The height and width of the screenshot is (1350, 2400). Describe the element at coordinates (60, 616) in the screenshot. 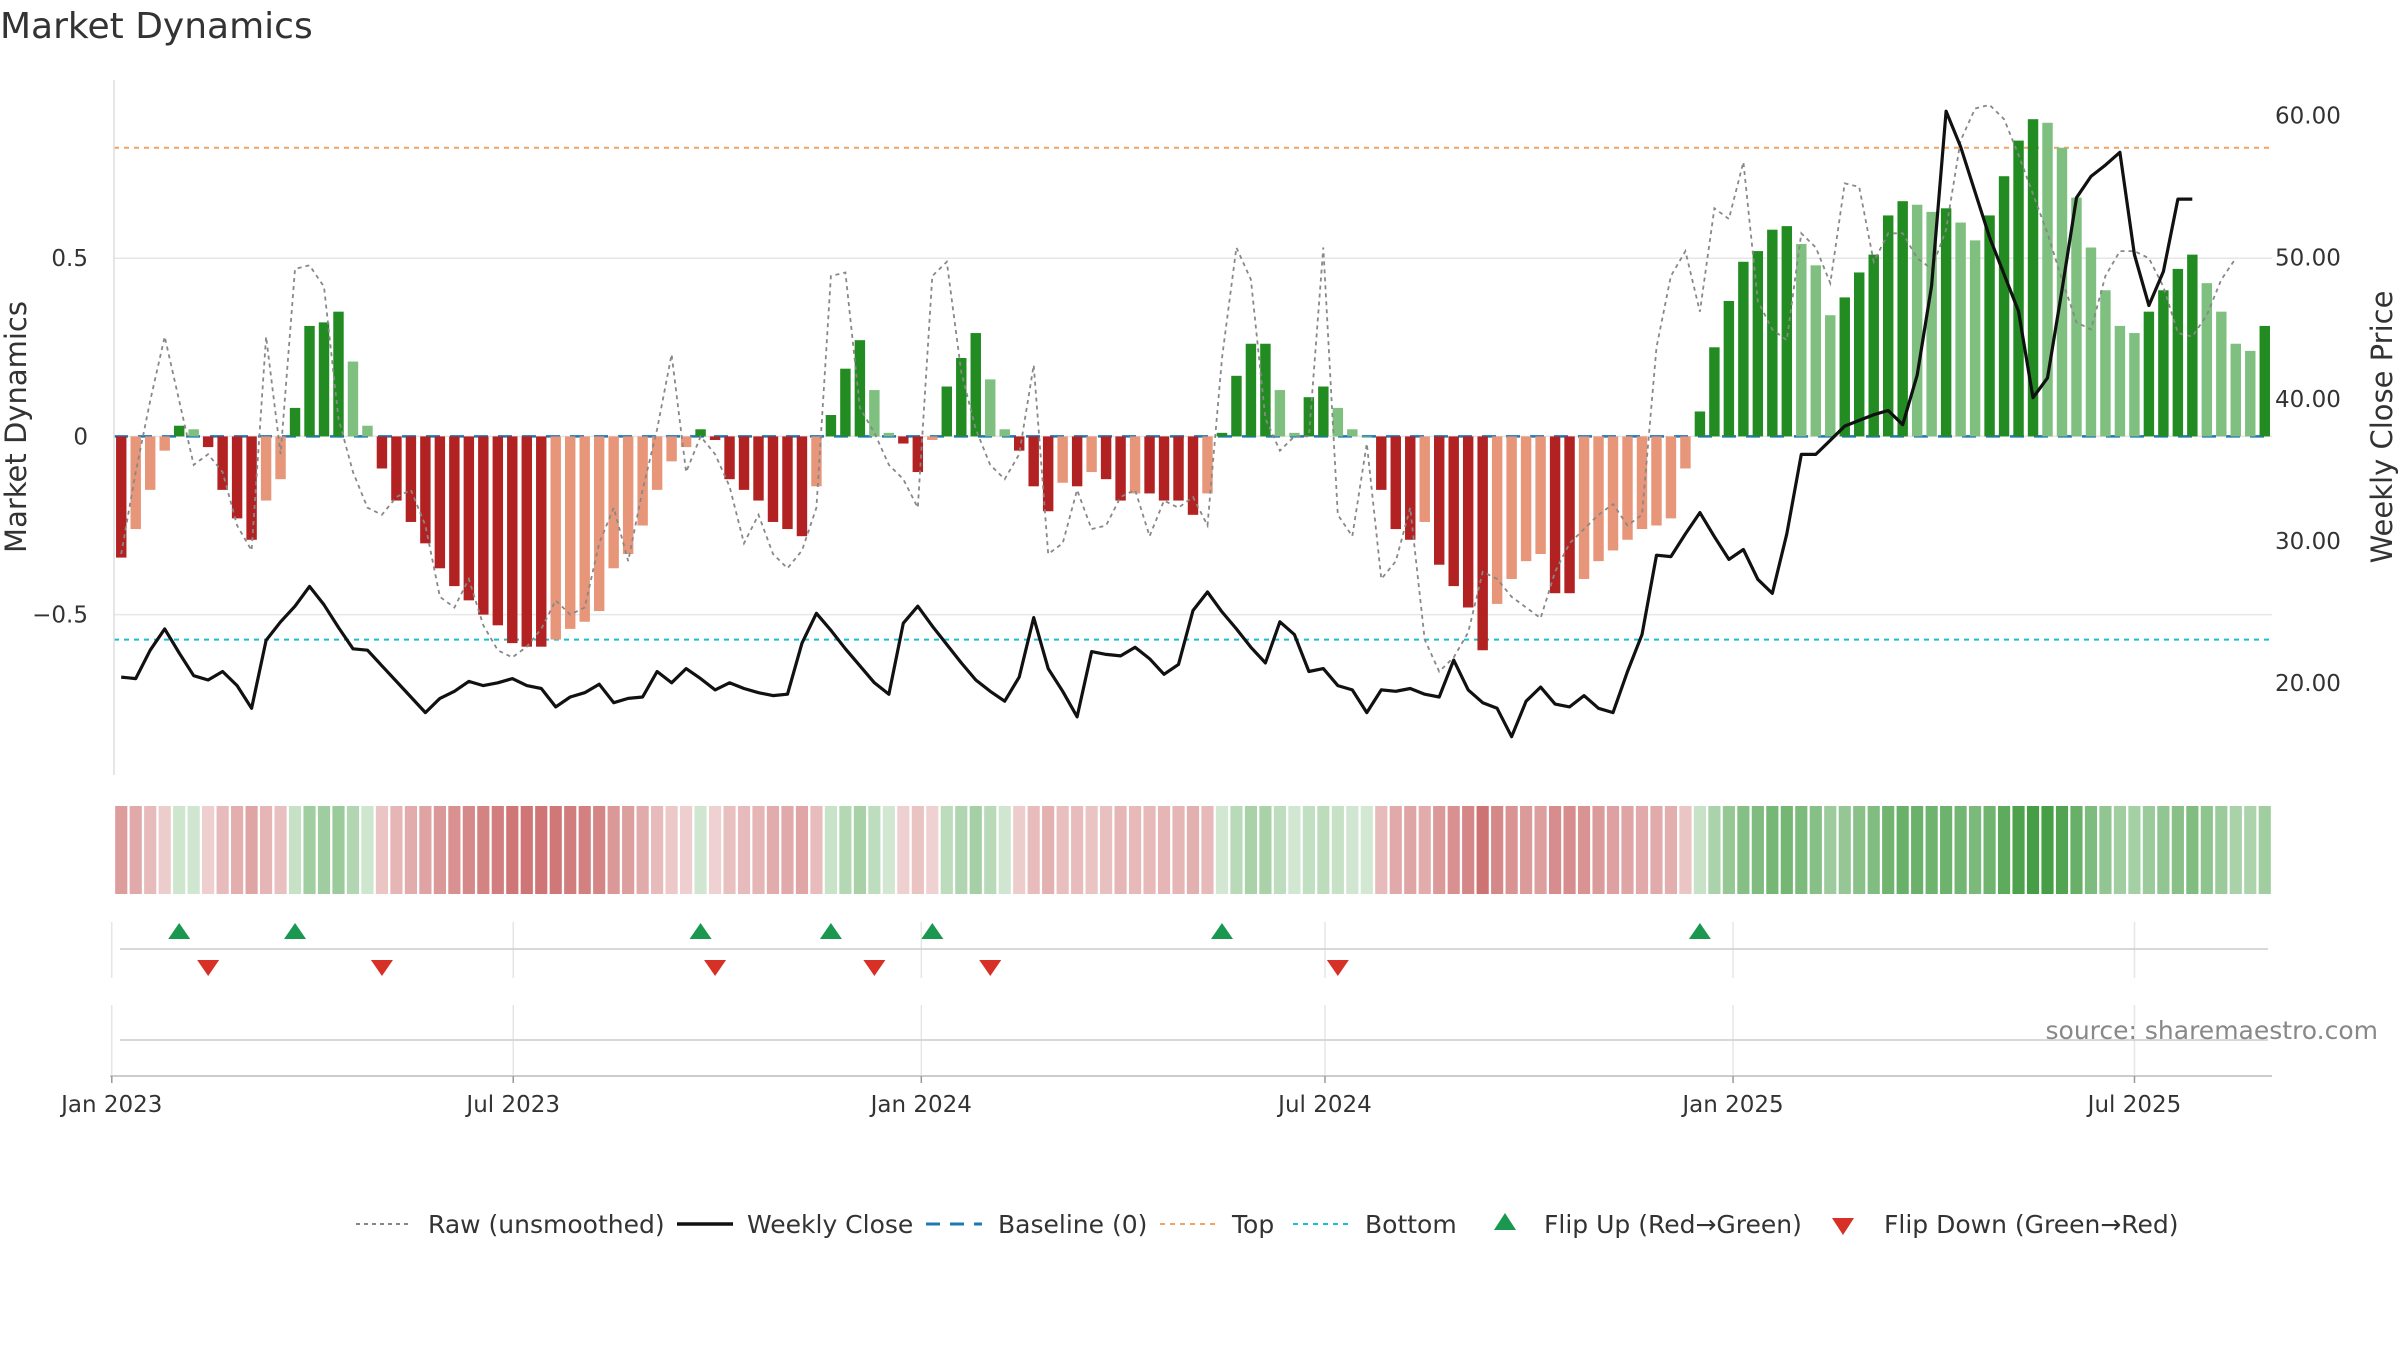

I see `y-tick-label: −0.5` at that location.